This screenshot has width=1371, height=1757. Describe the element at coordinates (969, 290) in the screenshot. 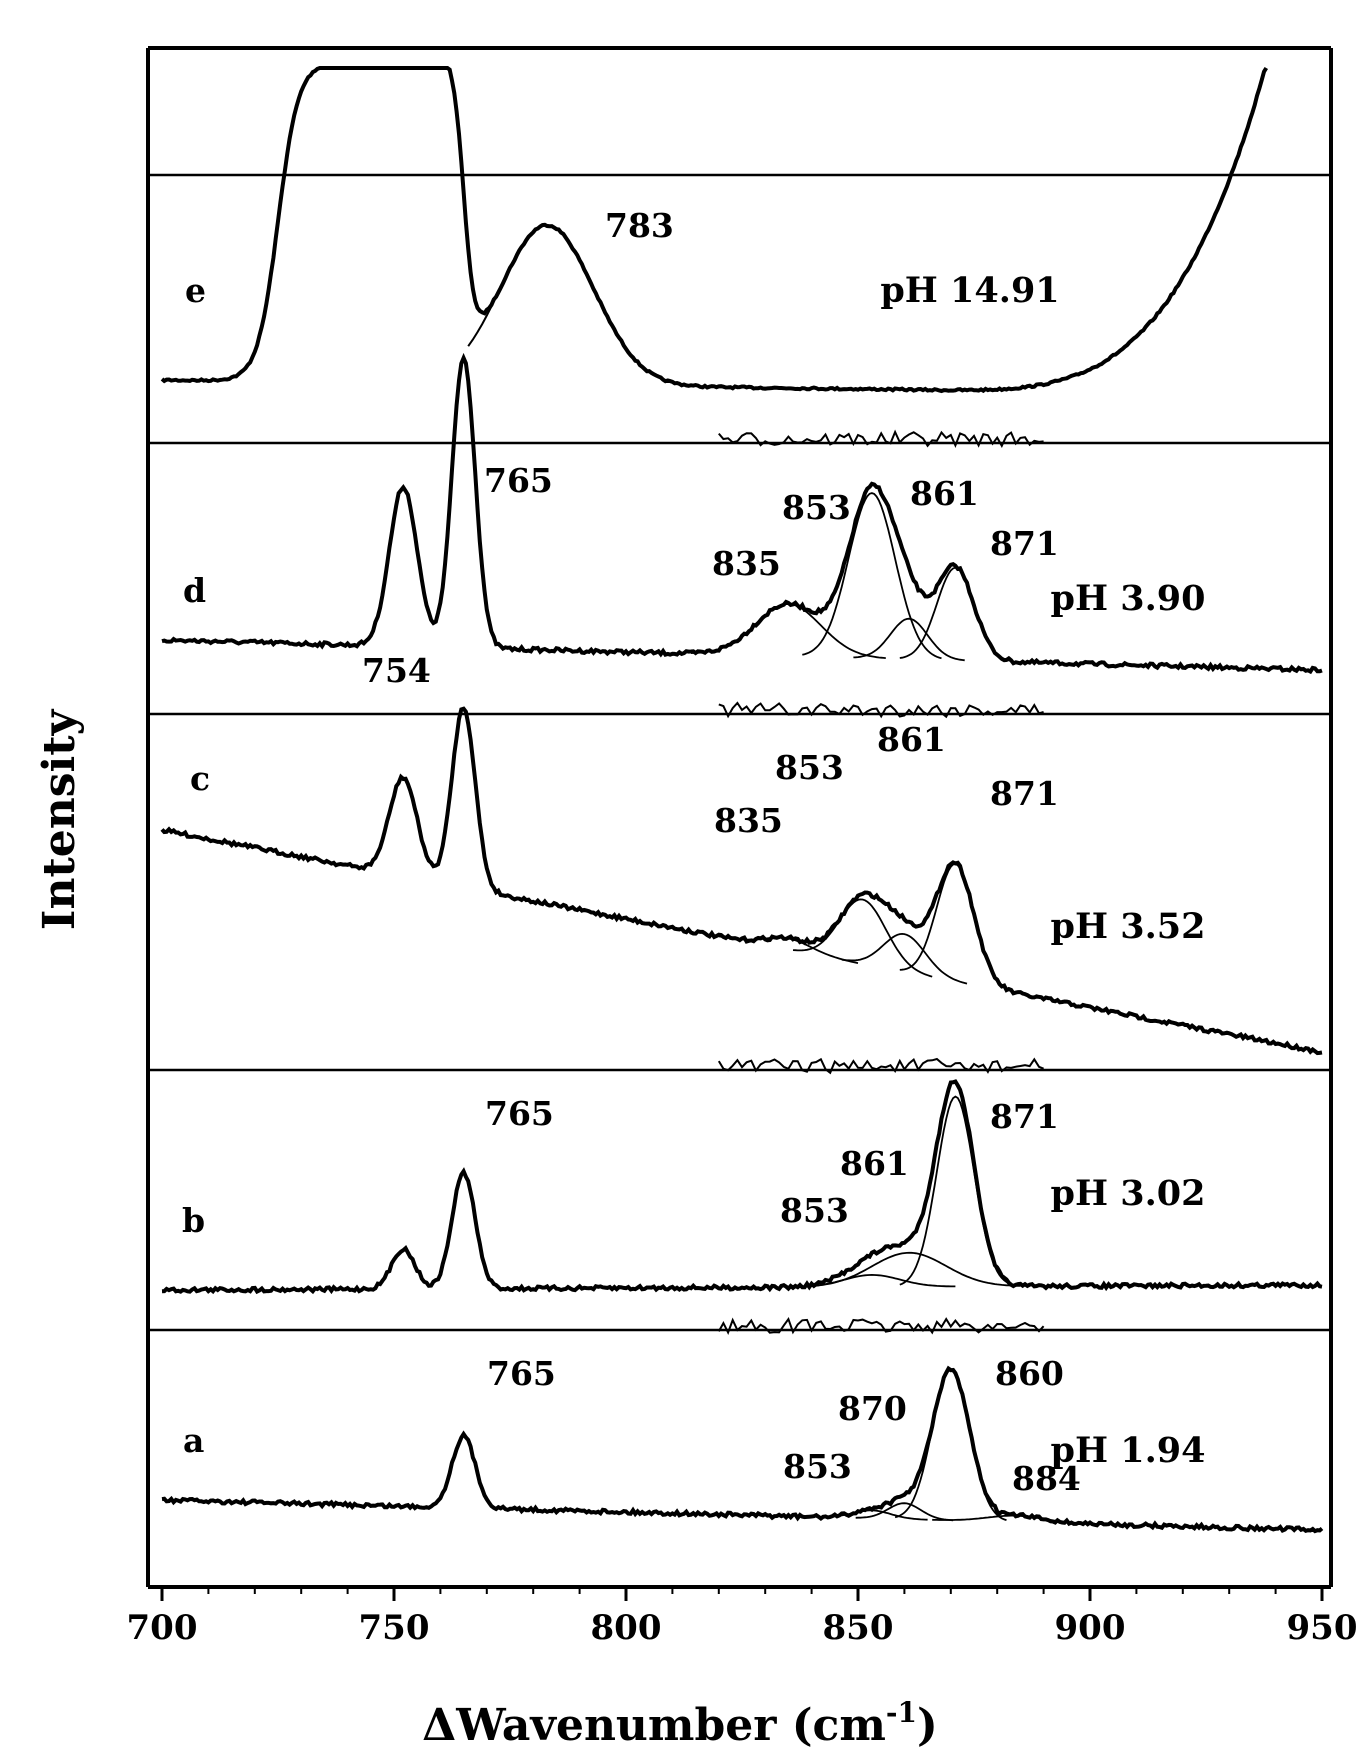

I see `condition-label-e: pH 14.91` at that location.